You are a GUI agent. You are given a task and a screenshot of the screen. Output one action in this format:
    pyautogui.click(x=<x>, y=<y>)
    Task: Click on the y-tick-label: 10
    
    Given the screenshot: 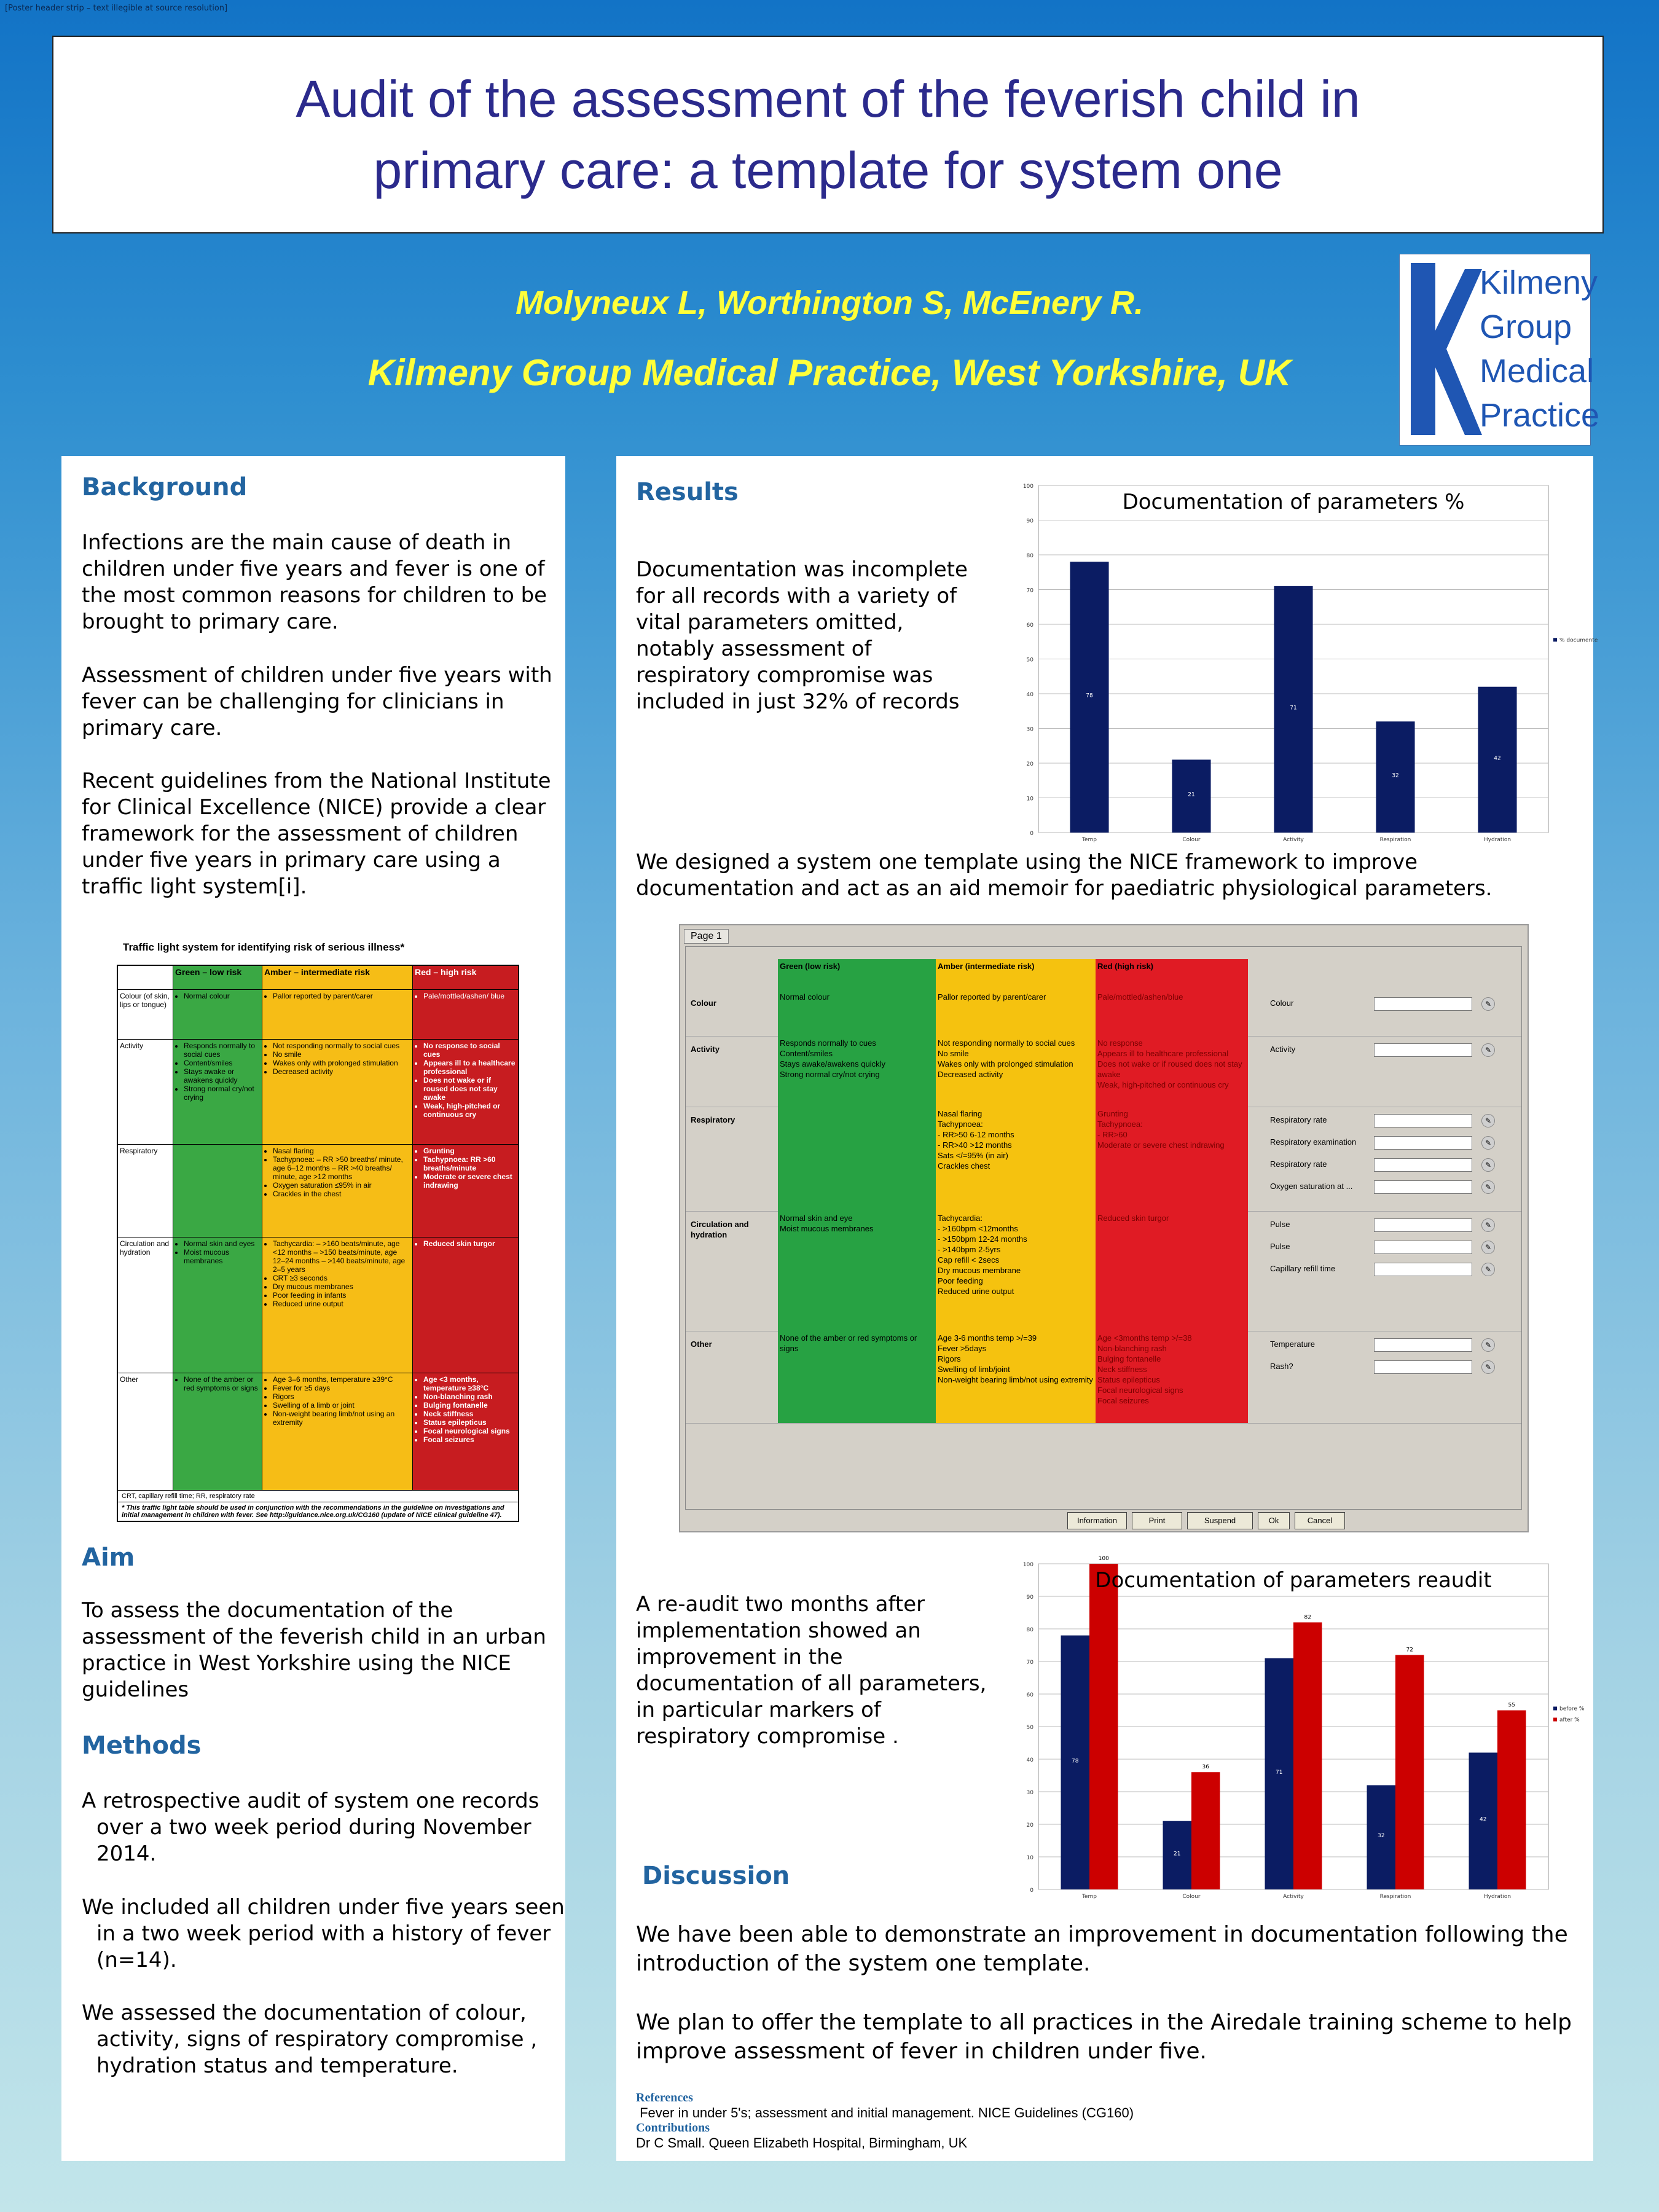 What is the action you would take?
    pyautogui.click(x=1030, y=1858)
    